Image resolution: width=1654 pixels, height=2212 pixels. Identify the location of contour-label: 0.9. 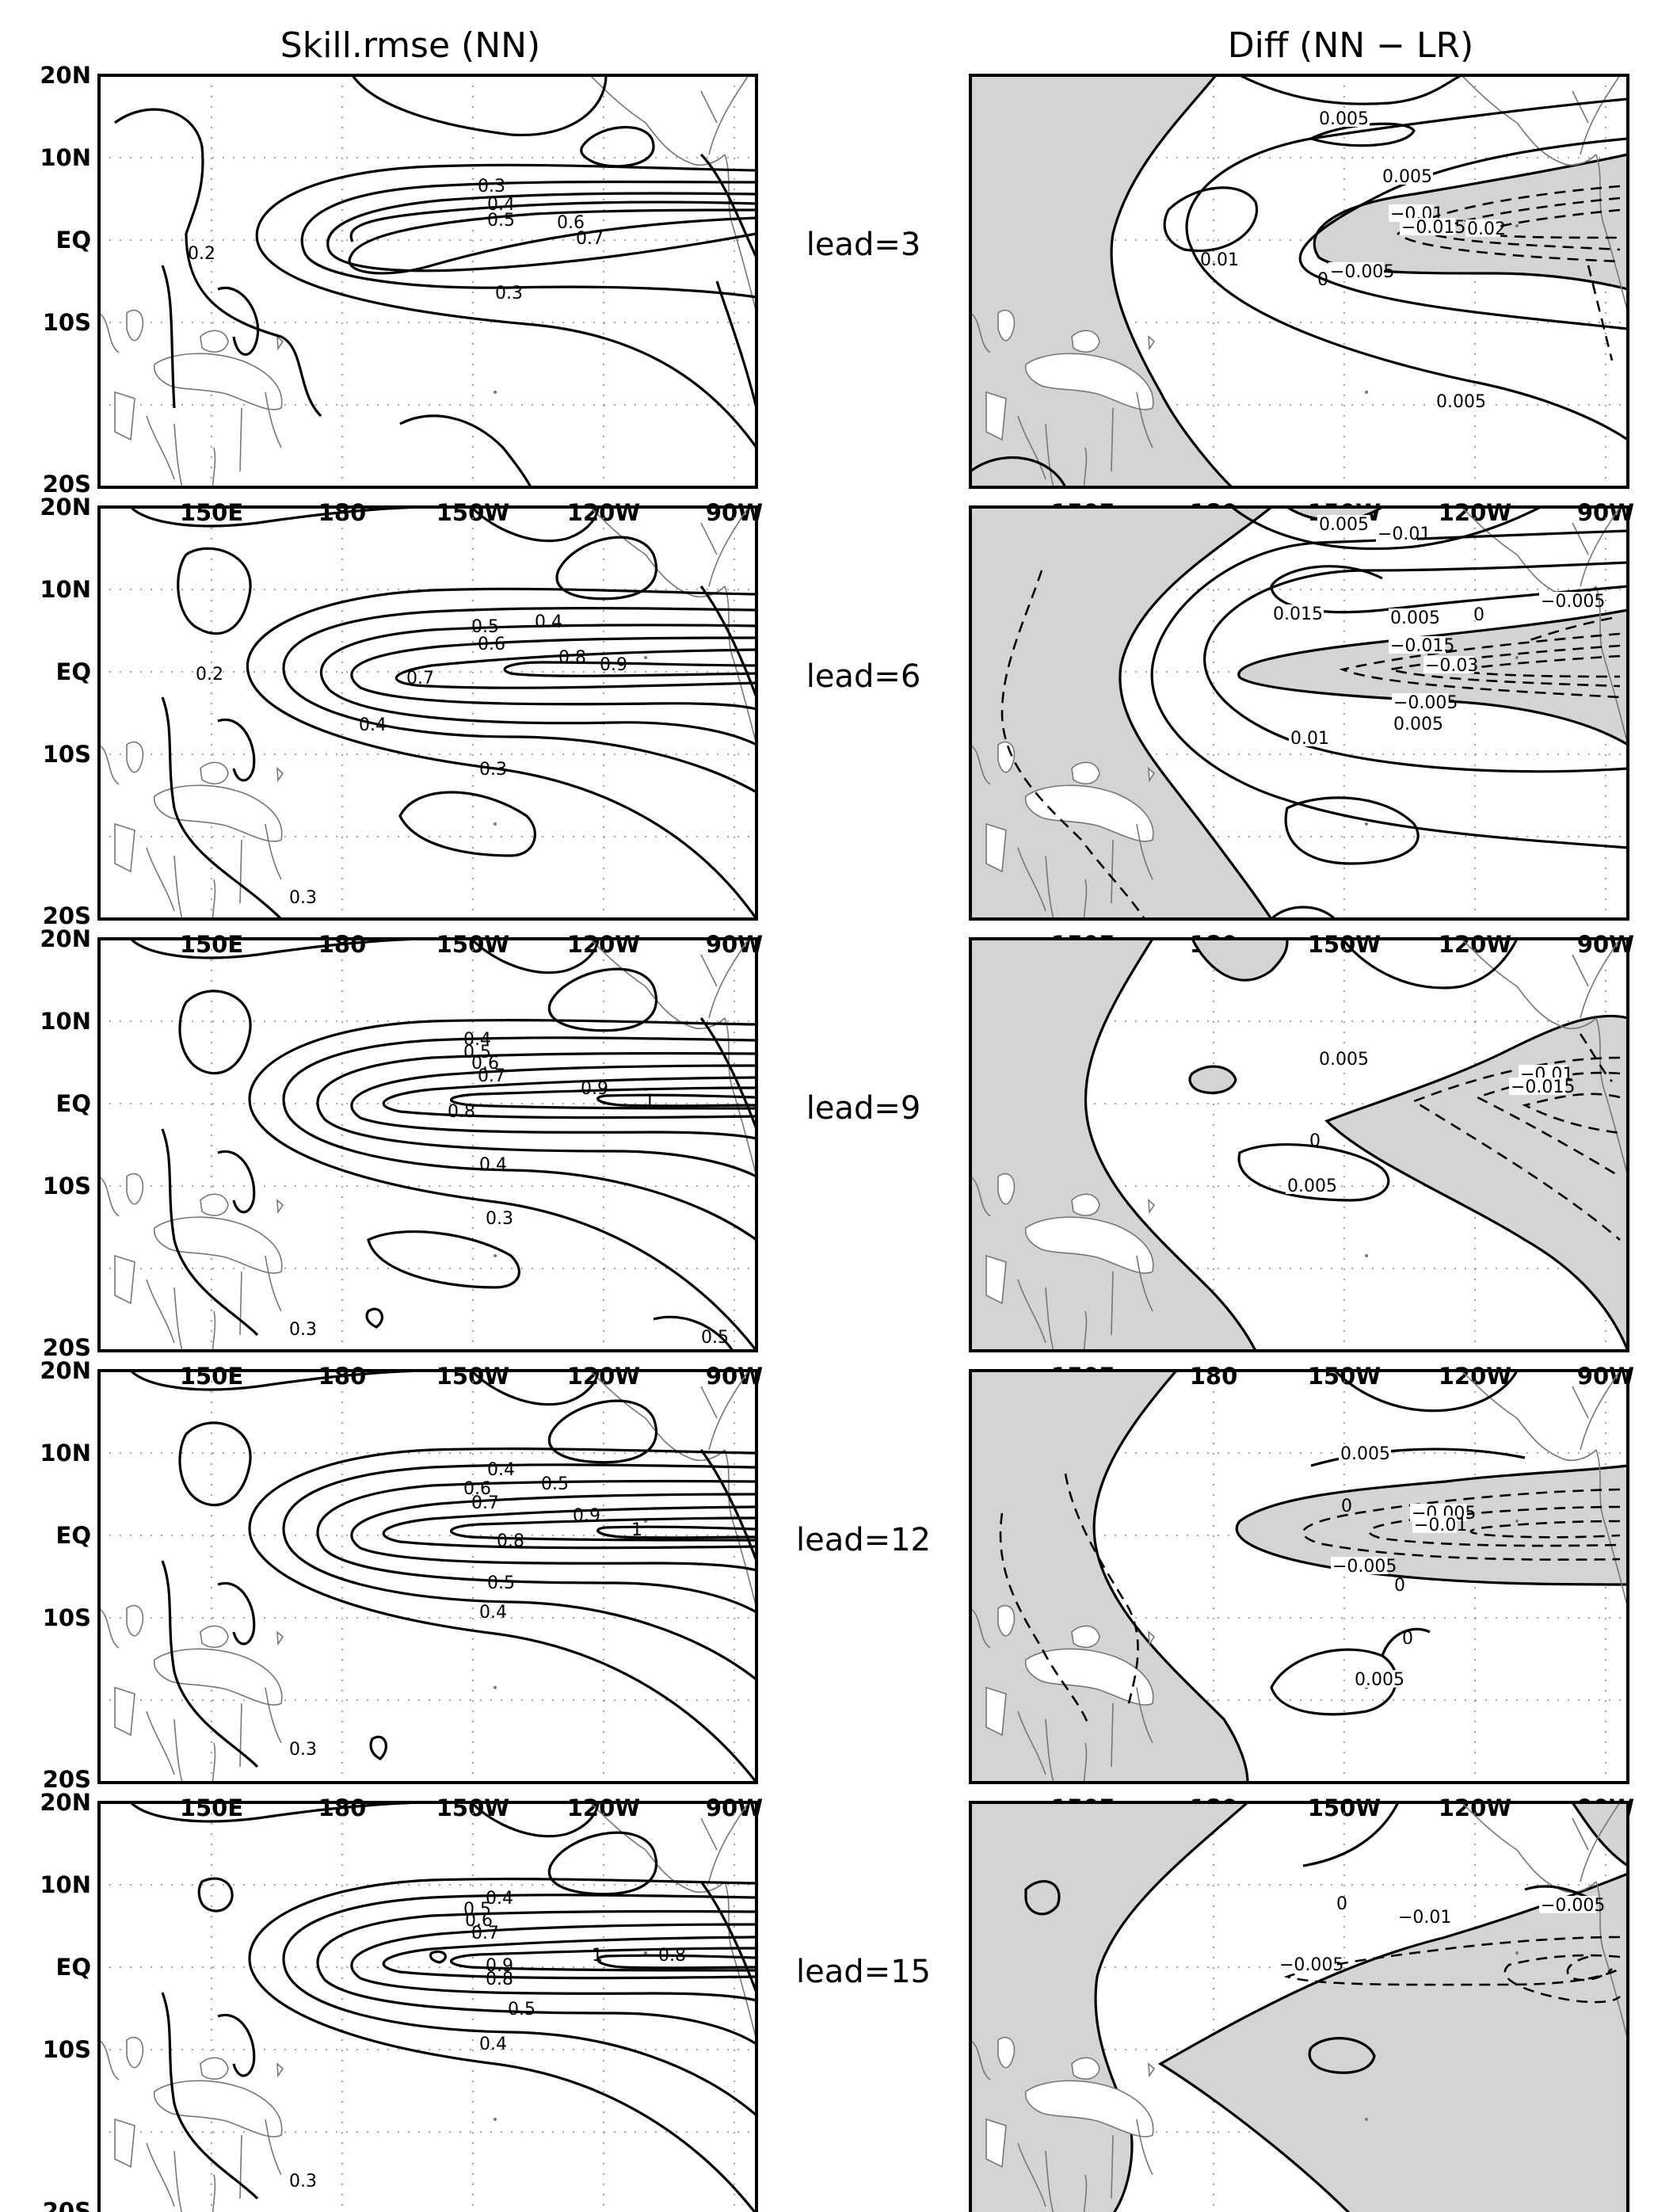
(586, 1516).